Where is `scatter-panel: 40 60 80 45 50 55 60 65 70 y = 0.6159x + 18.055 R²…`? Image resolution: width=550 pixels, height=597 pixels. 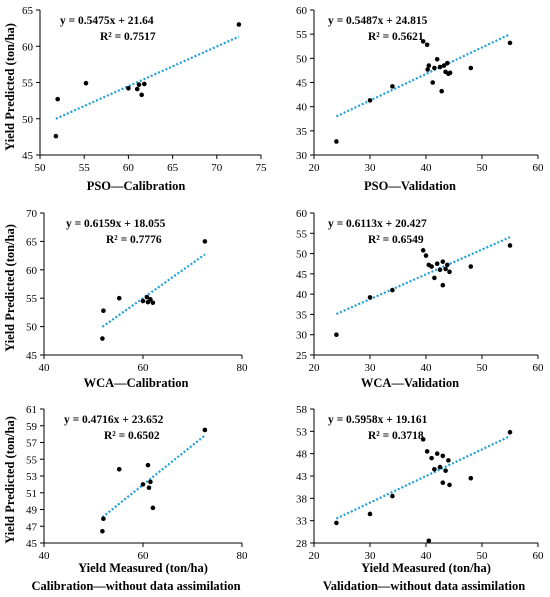
scatter-panel: 40 60 80 45 50 55 60 65 70 y = 0.6159x + 18.055 R²… is located at coordinates (125, 299).